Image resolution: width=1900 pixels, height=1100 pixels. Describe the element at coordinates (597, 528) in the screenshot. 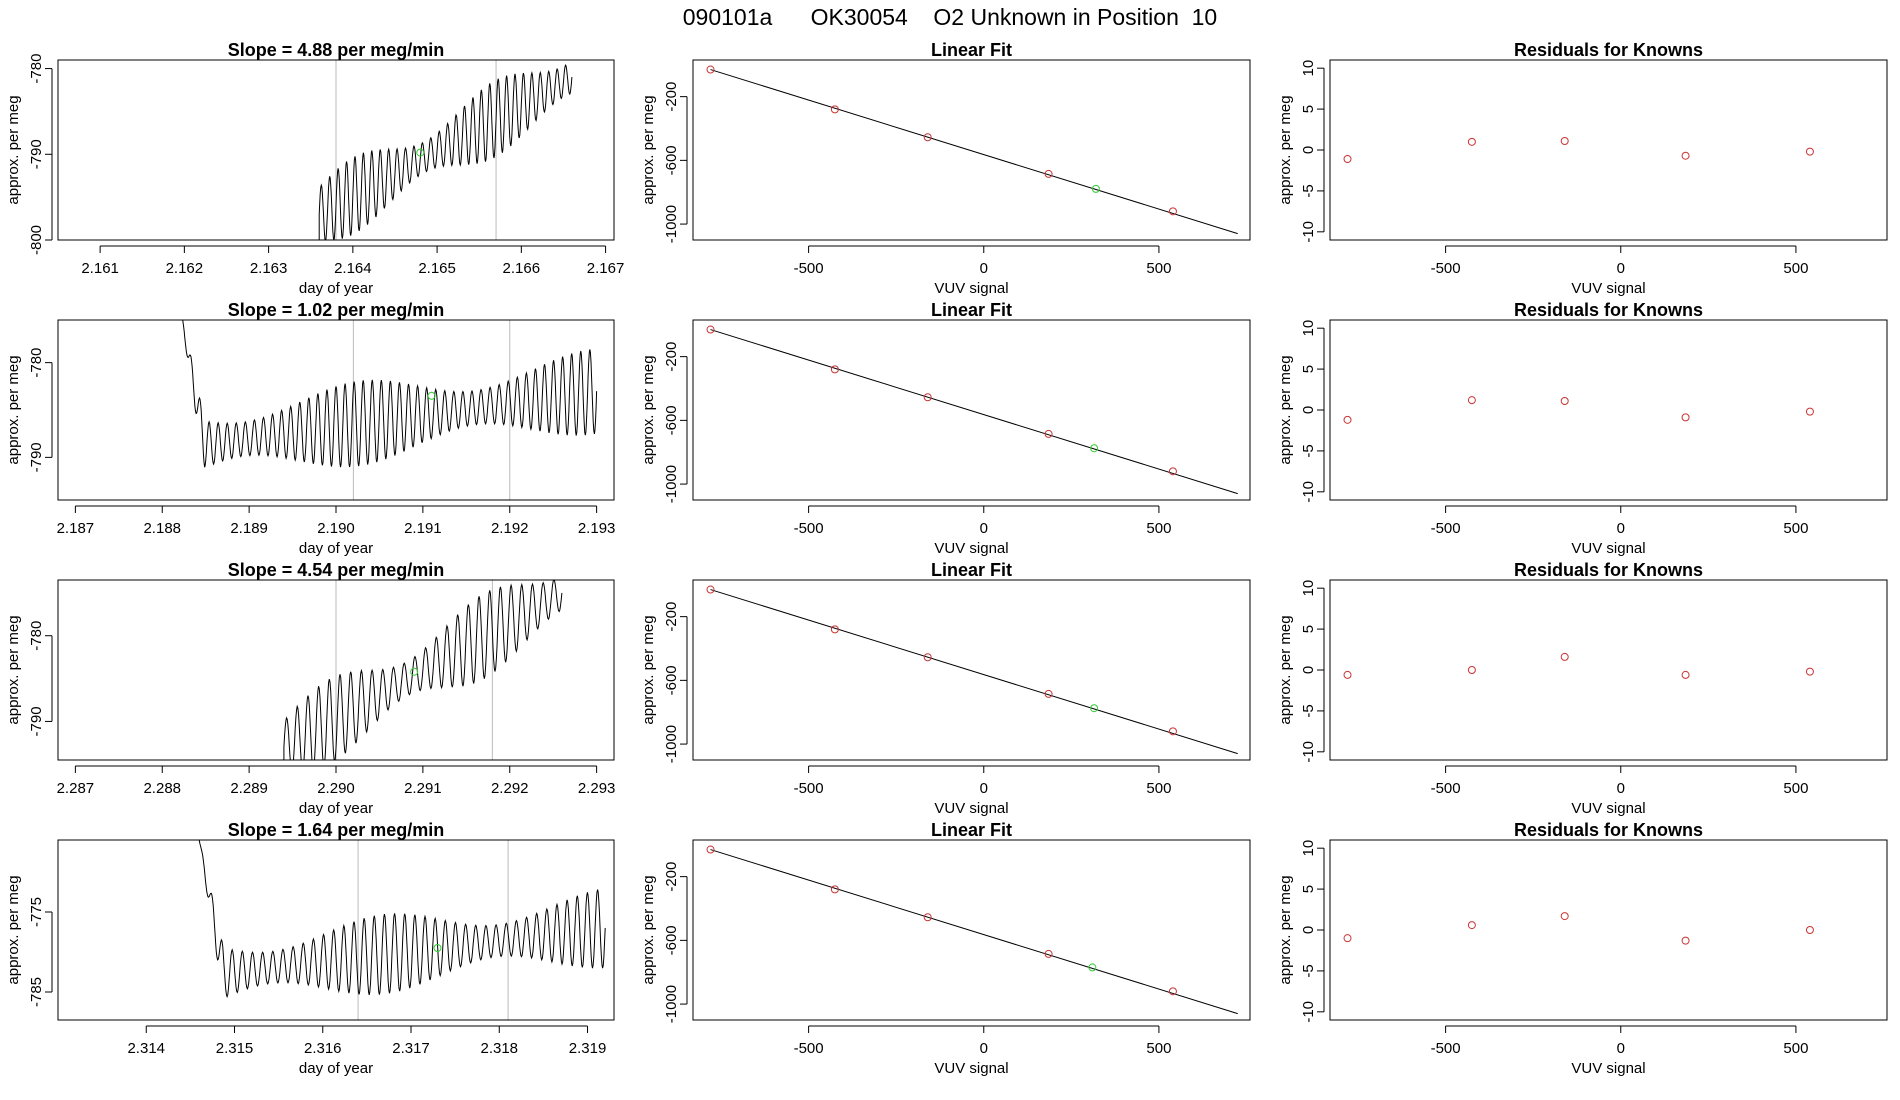

I see `x-tick-label: 2.193` at that location.